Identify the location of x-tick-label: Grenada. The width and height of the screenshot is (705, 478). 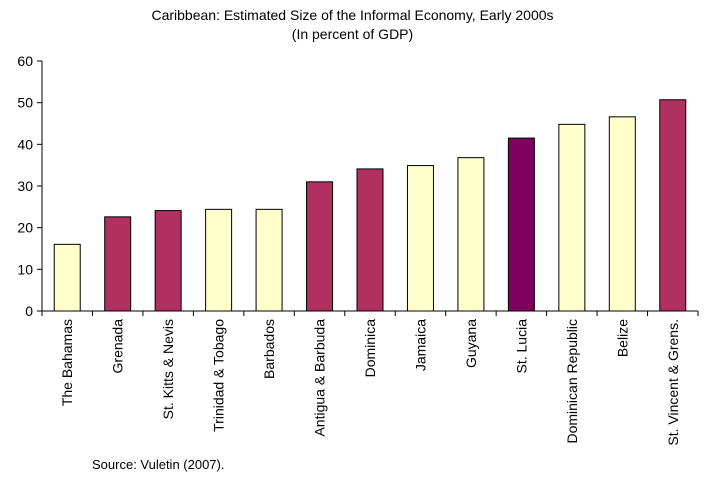
(118, 346).